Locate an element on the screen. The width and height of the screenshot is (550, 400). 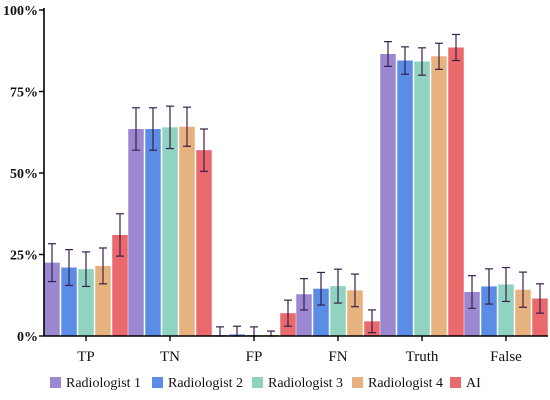
legend-label-series-3: Radiologist 3 is located at coordinates (305, 383).